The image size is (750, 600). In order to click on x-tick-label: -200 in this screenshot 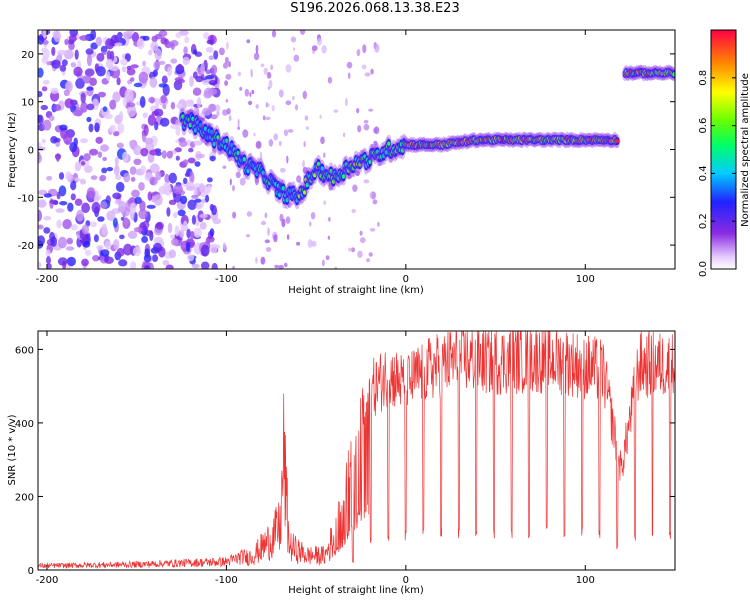, I will do `click(47, 580)`.